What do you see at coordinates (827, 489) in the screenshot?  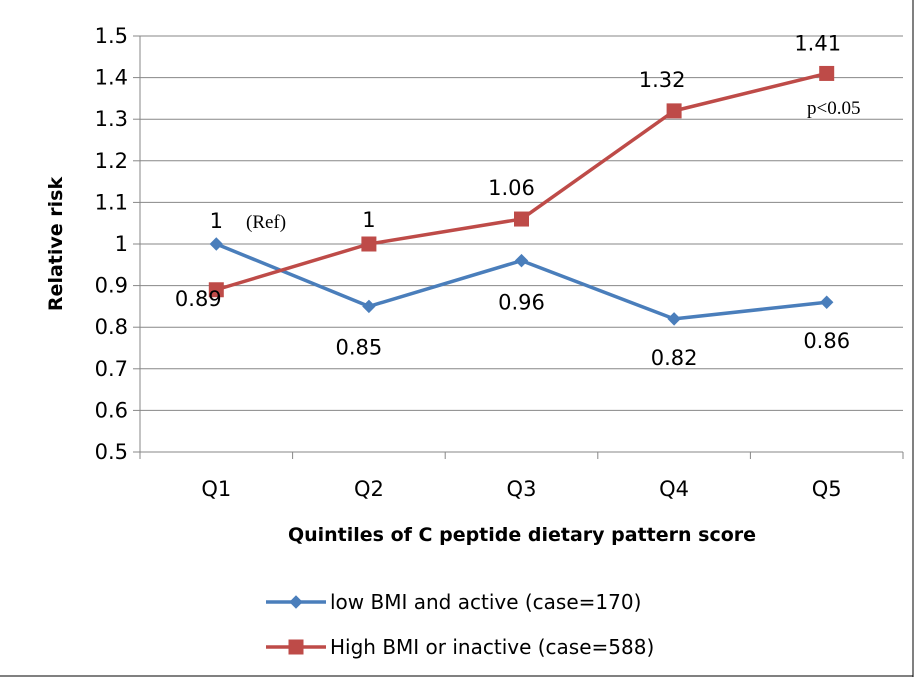 I see `x-tick-label: Q5` at bounding box center [827, 489].